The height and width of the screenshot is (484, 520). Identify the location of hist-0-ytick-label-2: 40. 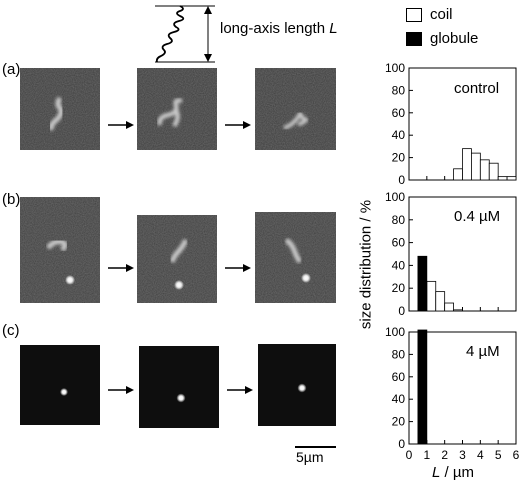
(399, 135).